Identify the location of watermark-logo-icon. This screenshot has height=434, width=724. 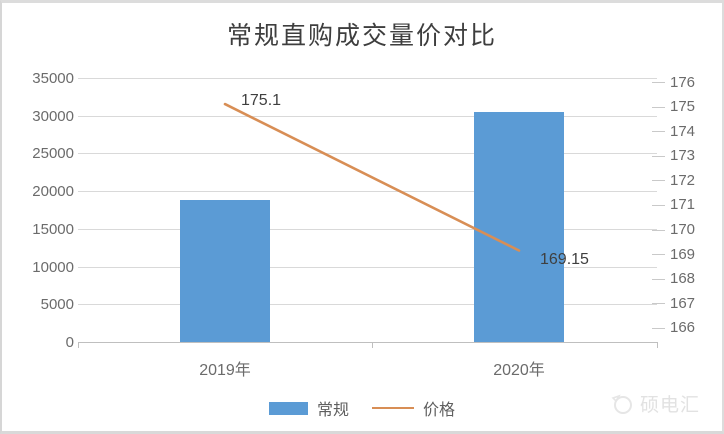
(621, 404).